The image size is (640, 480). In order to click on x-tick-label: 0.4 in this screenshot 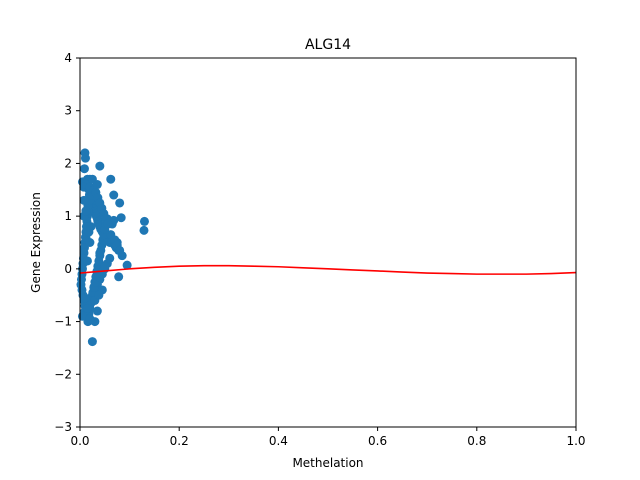, I will do `click(278, 441)`.